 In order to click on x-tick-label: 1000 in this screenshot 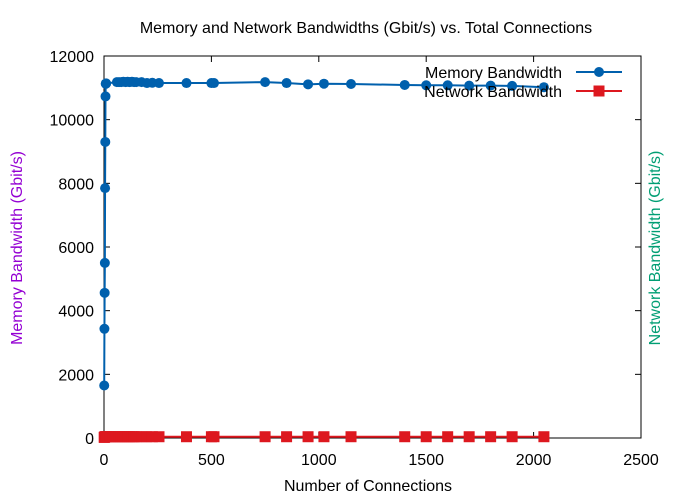, I will do `click(319, 460)`.